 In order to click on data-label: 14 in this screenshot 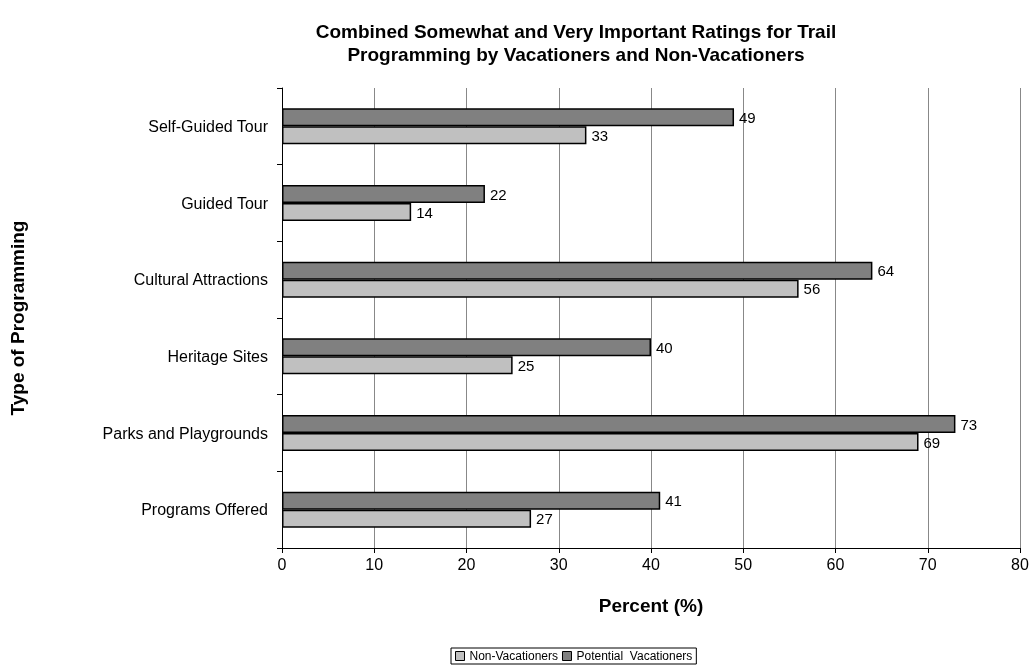, I will do `click(424, 212)`.